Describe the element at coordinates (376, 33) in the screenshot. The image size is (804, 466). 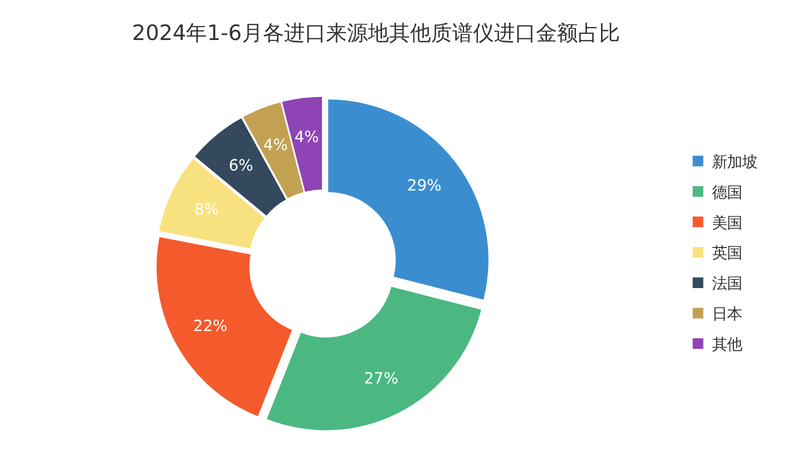
I see `chart-title: 2024年1-6月各进口来源地其他质谱仪进口金额占比` at that location.